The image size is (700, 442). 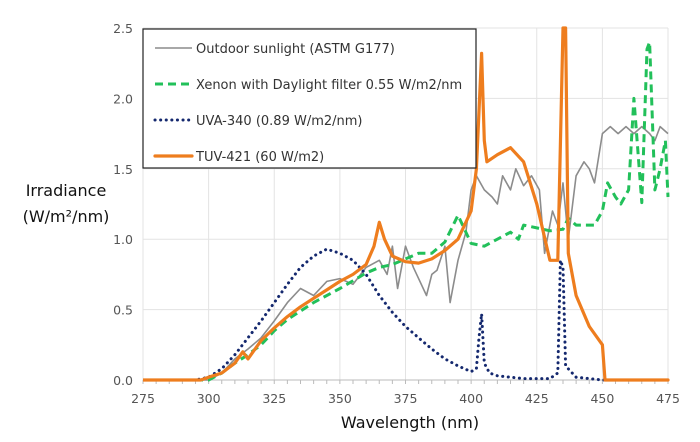 What do you see at coordinates (123, 98) in the screenshot?
I see `y-tick-label: 2.0` at bounding box center [123, 98].